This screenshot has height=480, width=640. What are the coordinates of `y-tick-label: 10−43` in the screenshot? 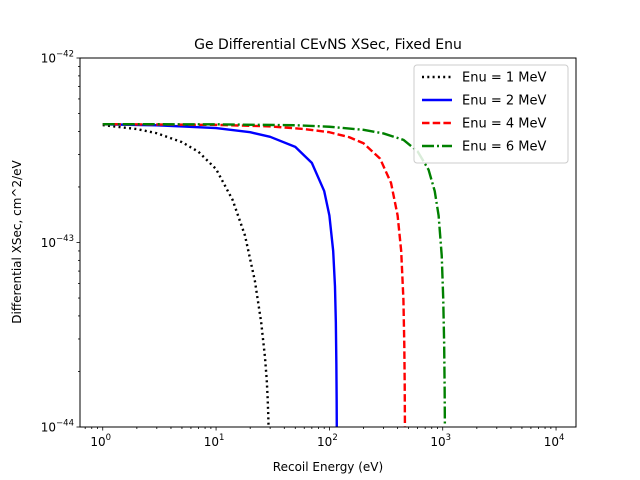 It's located at (57, 242).